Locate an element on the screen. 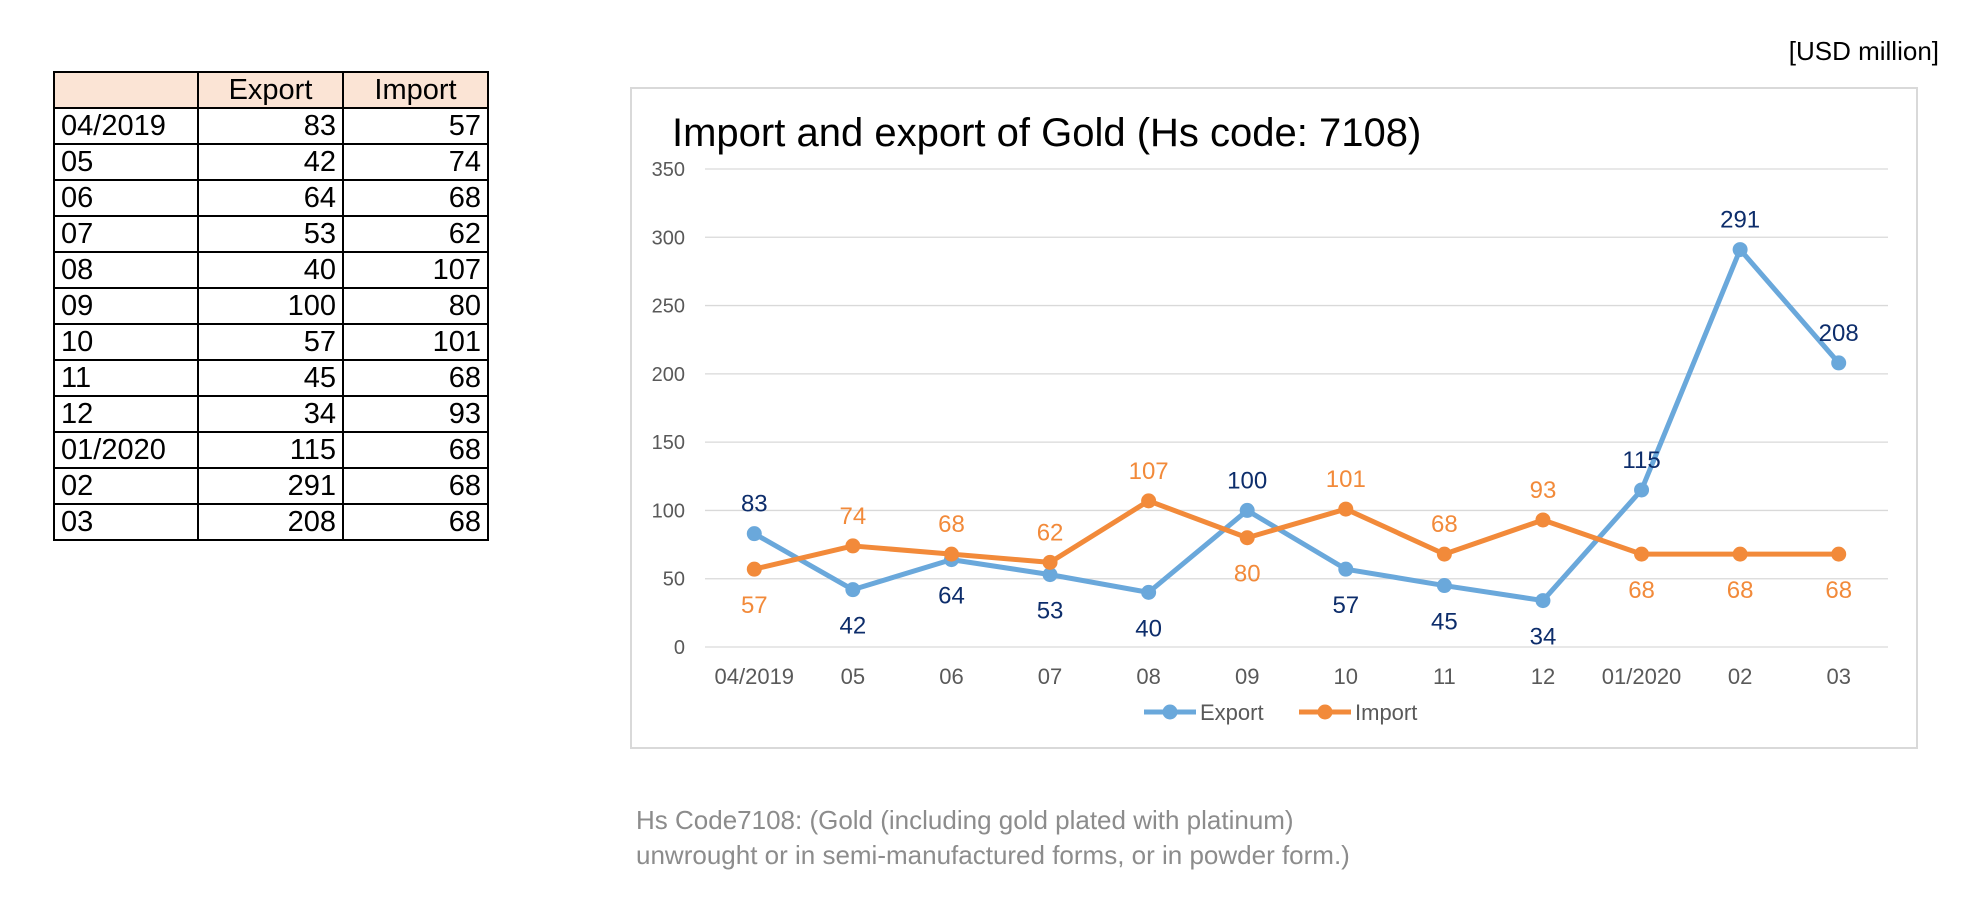  data-label-import: 80 is located at coordinates (1247, 574).